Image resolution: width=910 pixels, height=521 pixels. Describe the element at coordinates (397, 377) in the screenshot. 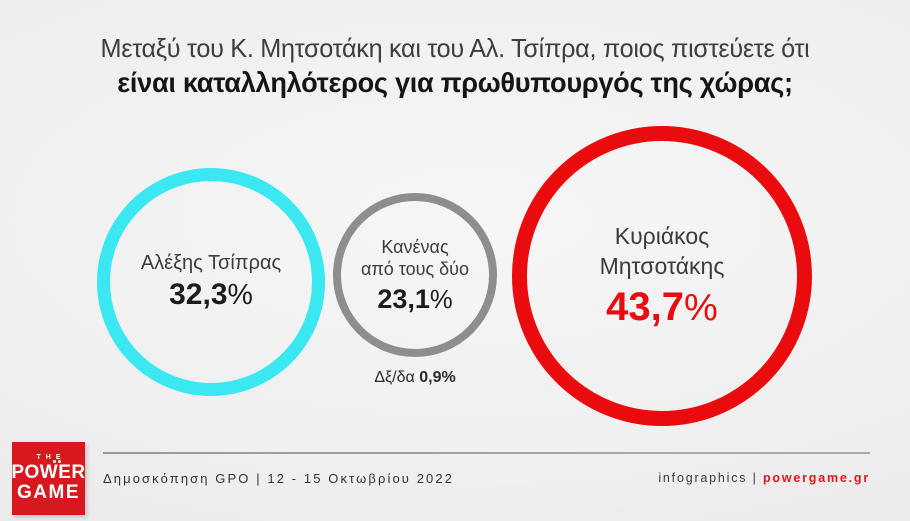

I see `dont-know-label: Δξ/δα` at that location.